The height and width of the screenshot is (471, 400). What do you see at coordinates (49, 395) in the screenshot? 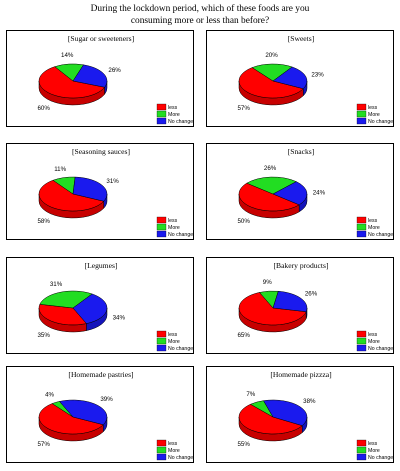
I see `pie-label-more: 4%` at bounding box center [49, 395].